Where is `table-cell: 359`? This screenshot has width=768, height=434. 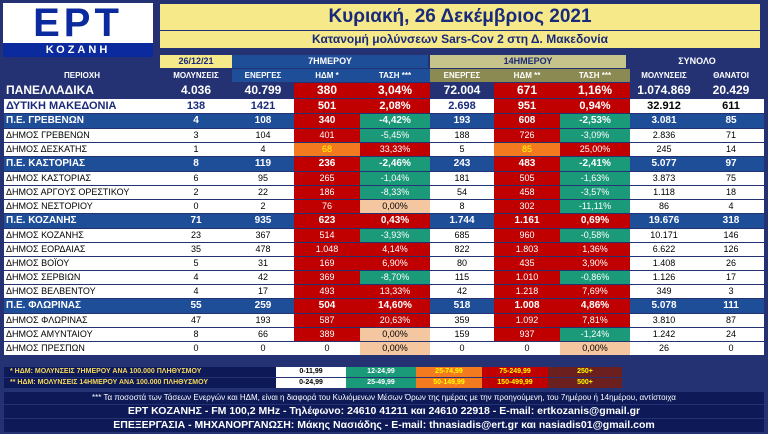 table-cell: 359 is located at coordinates (462, 321).